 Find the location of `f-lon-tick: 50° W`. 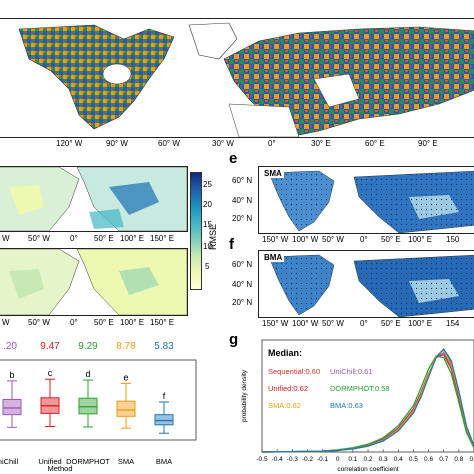

f-lon-tick: 50° W is located at coordinates (333, 323).